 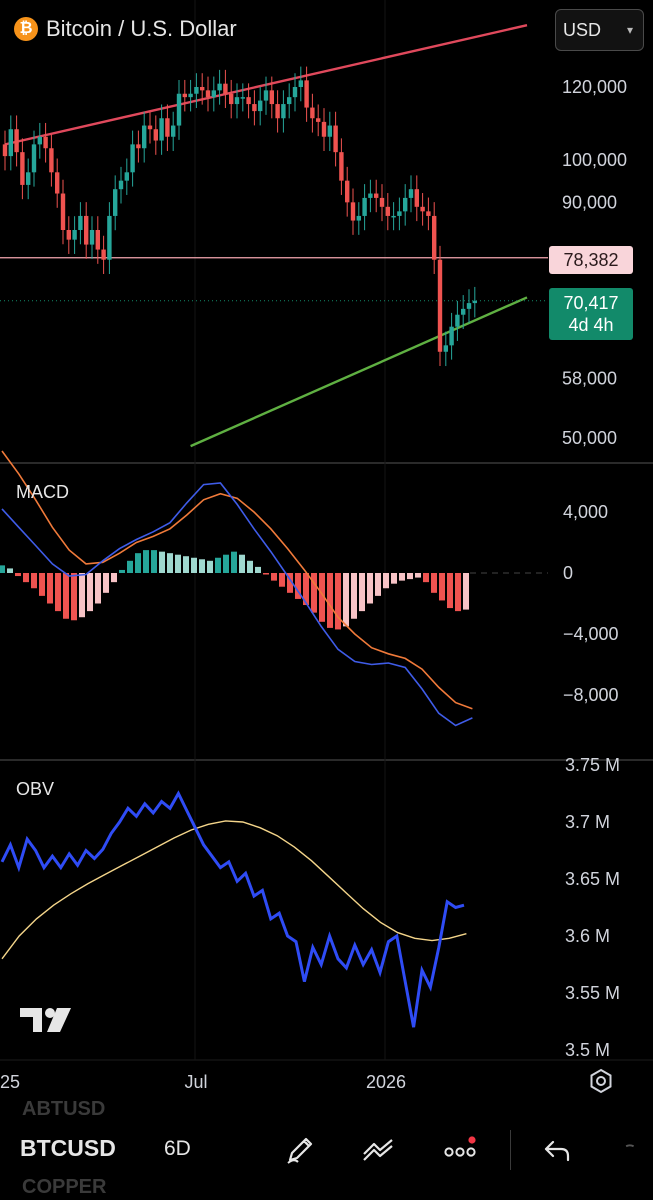 I want to click on key-level-tag: 78,382, so click(x=591, y=260).